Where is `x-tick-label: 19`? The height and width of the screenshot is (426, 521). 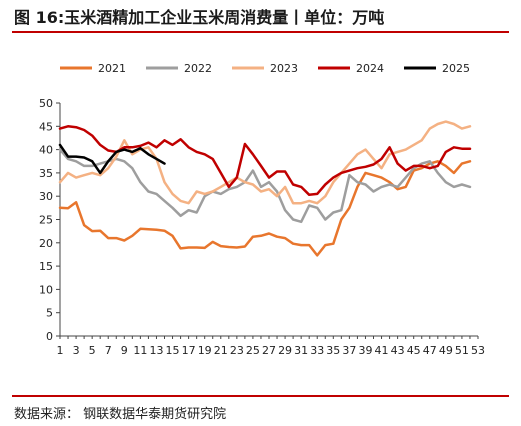 x-tick-label: 19 is located at coordinates (205, 350).